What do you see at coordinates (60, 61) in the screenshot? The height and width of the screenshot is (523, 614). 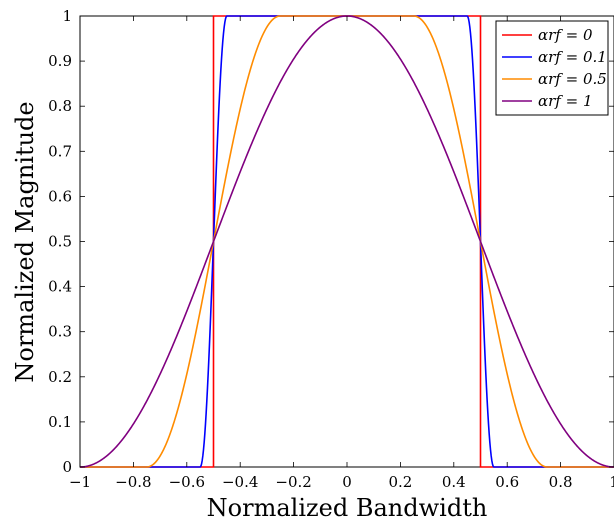 I see `y-tick-label: 0.9` at bounding box center [60, 61].